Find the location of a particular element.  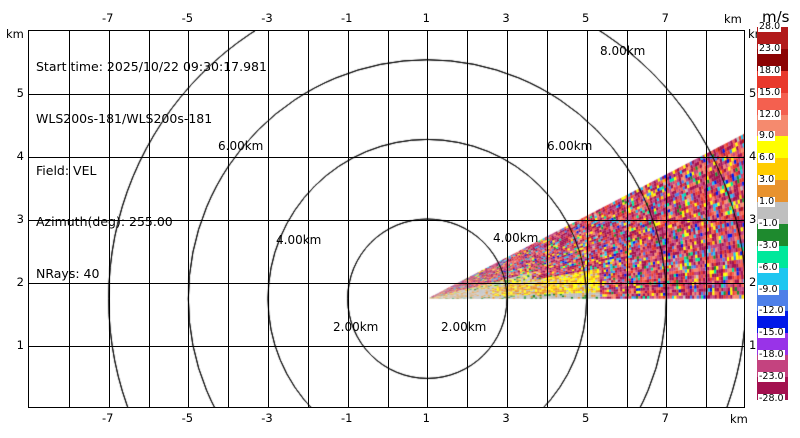

y-tick-right-3: 3 is located at coordinates (753, 219).